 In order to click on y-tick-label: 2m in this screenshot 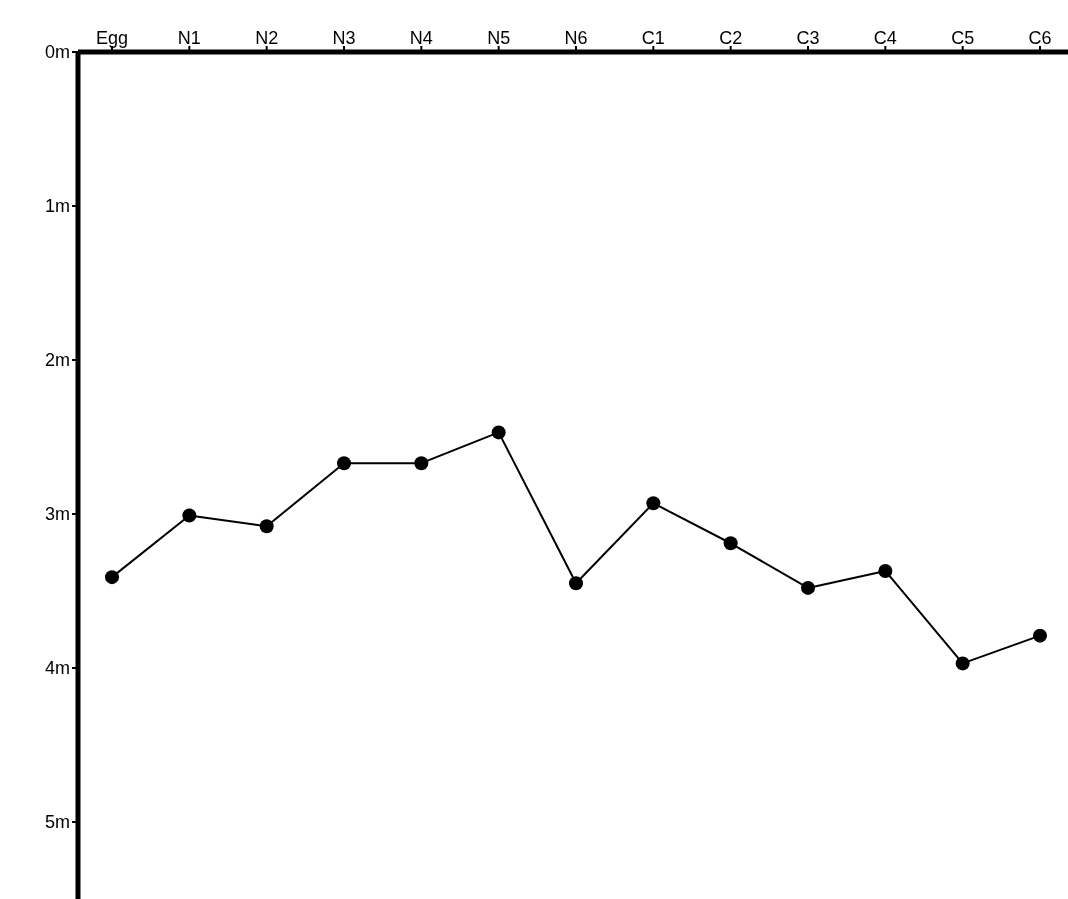, I will do `click(57, 360)`.